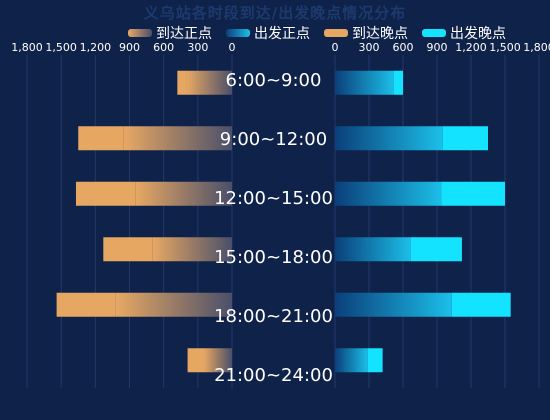  I want to click on category-label: 9:00~12:00, so click(273, 139).